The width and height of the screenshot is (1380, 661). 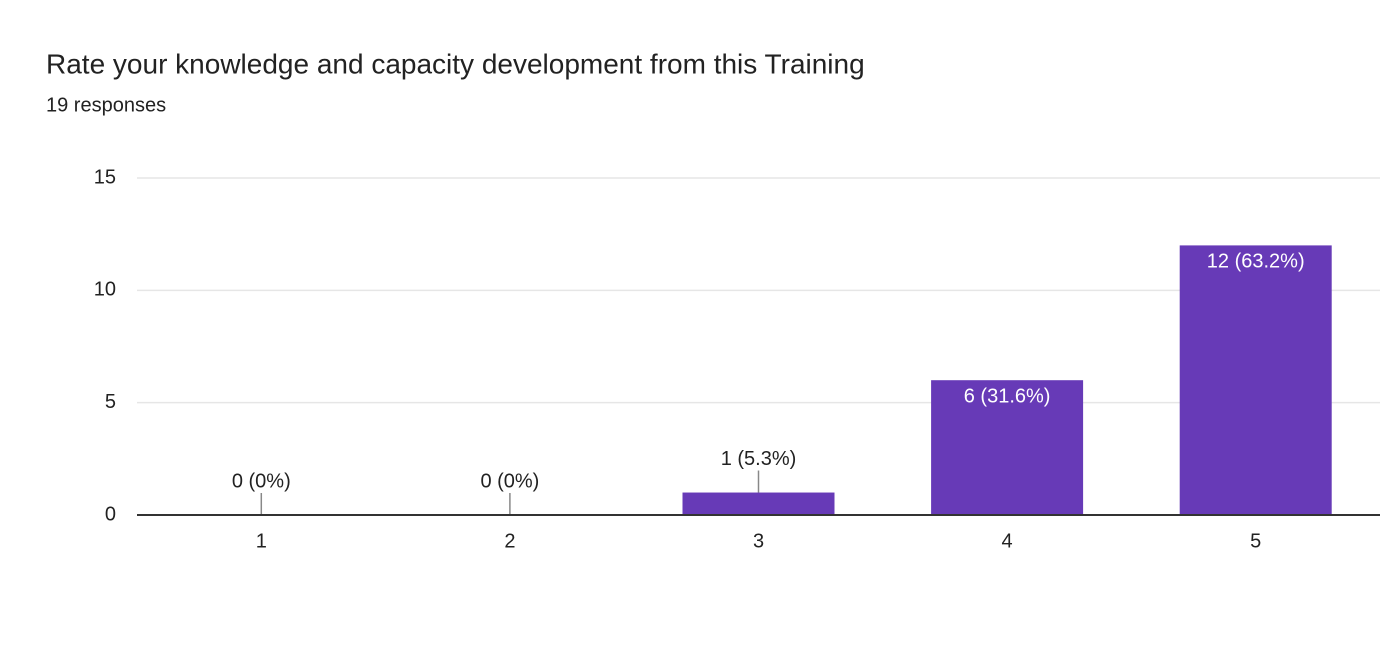 I want to click on y-tick-label: 0, so click(x=110, y=514).